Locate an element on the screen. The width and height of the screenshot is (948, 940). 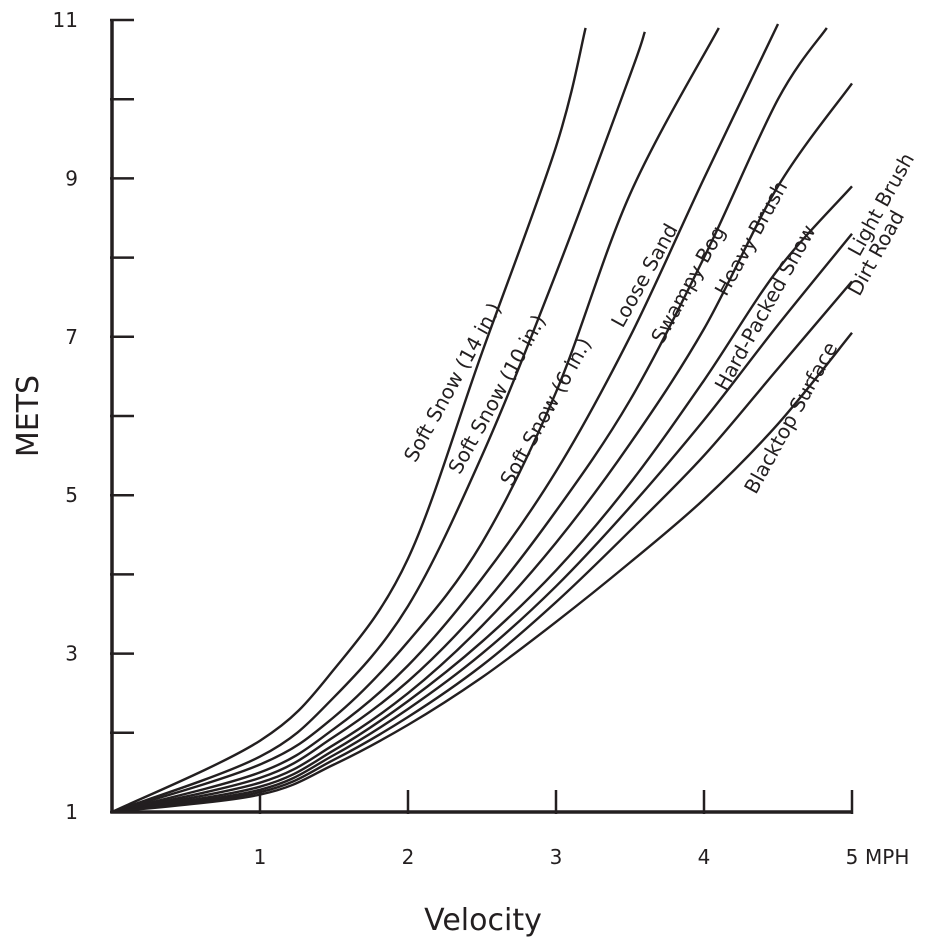
x-tick-label-1: 1 is located at coordinates (260, 857).